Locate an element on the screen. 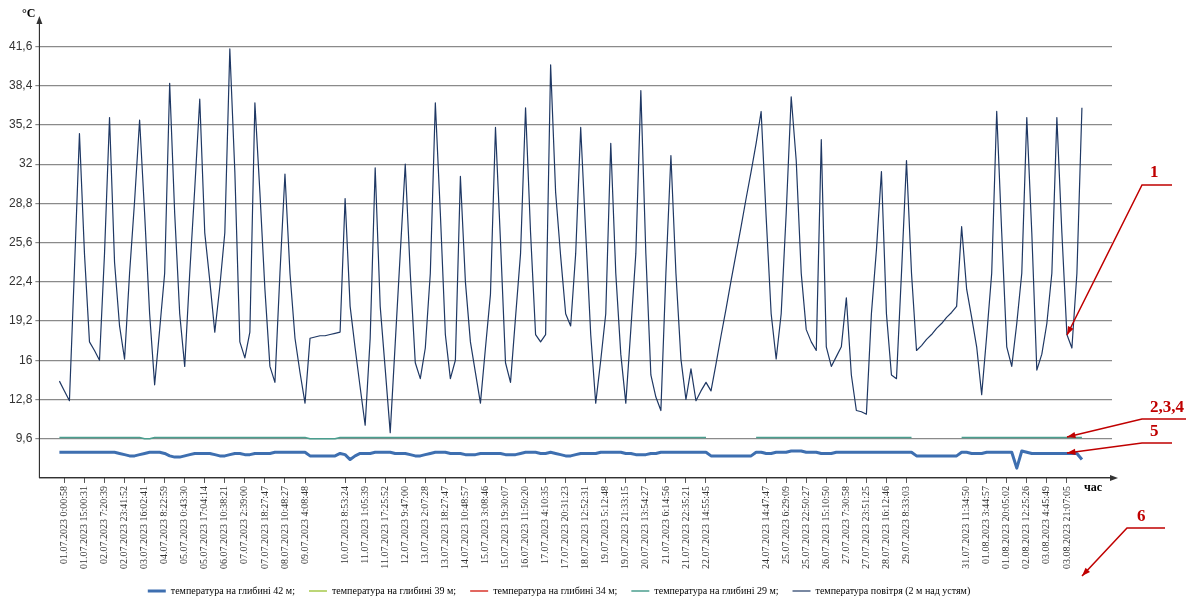 This screenshot has height=608, width=1192. x-tick-label: 25.07.2023 22:50:27 is located at coordinates (805, 527).